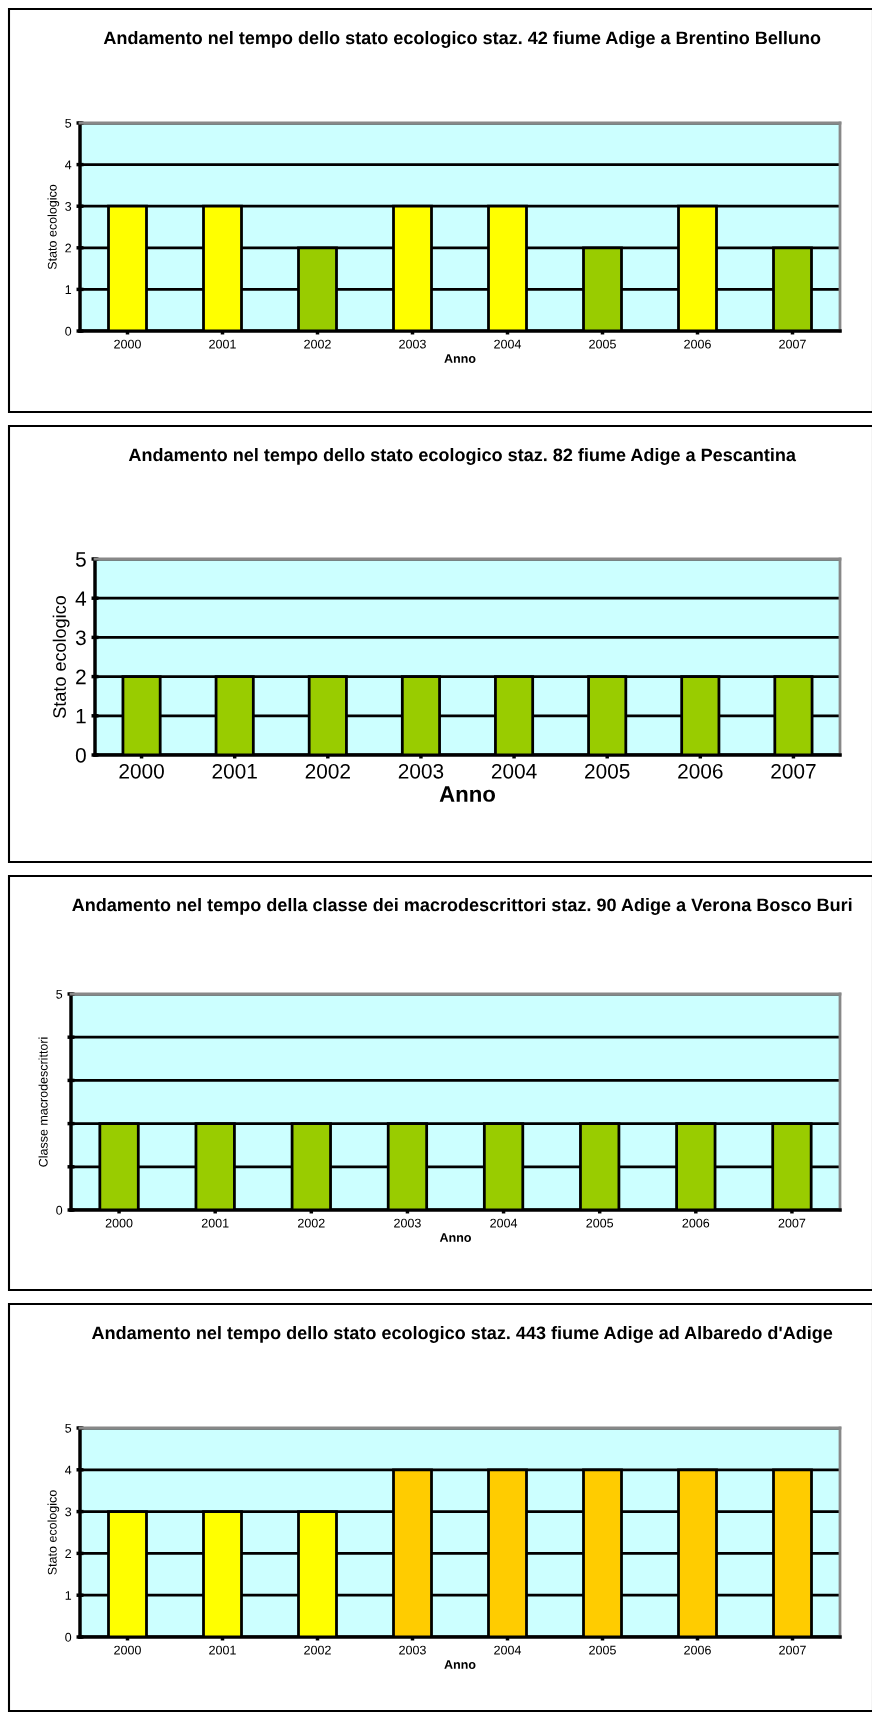 The image size is (872, 1712). What do you see at coordinates (462, 39) in the screenshot?
I see `chart-title: Andamento nel tempo dello stato ecologico staz. 42 fiume Adige a Brentino Belluno` at bounding box center [462, 39].